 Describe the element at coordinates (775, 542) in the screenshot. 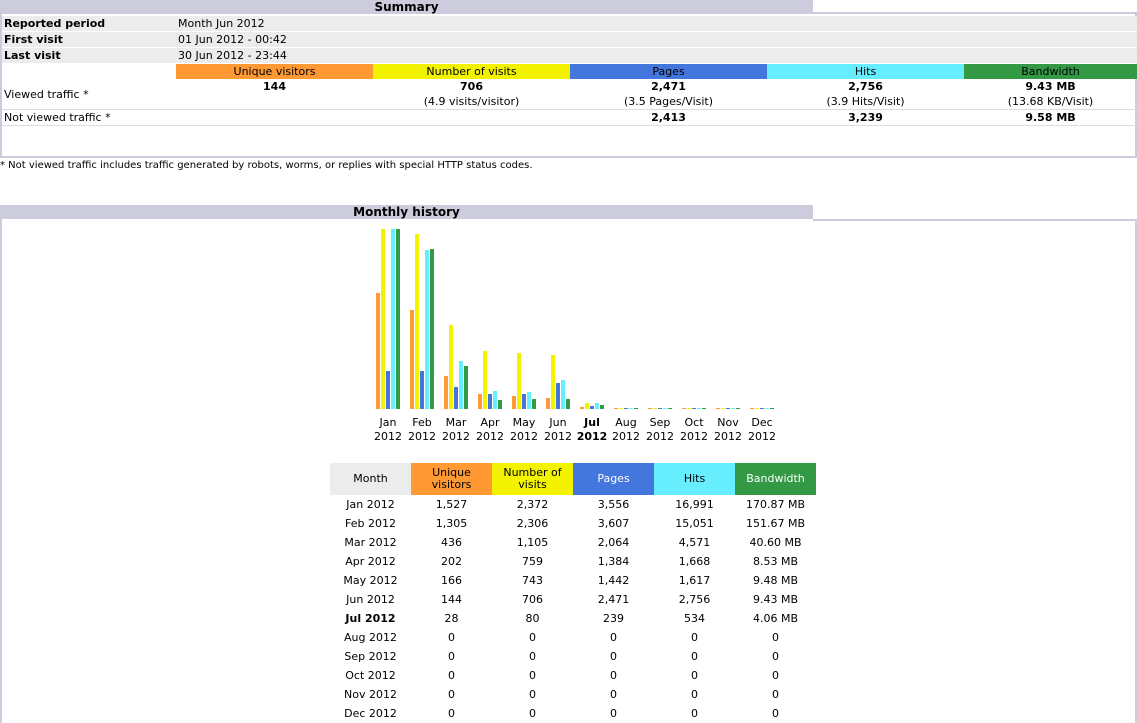

I see `cell-bandwidth: 40.60 MB` at that location.